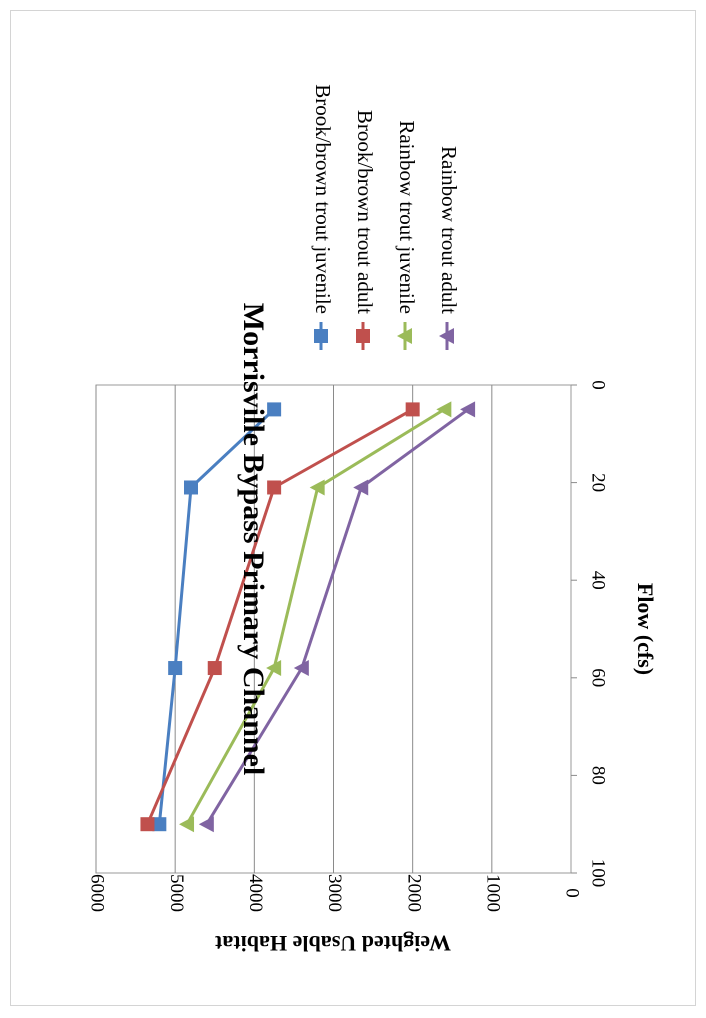 This screenshot has width=706, height=1018. I want to click on flow-tick-label-80: 80, so click(598, 775).